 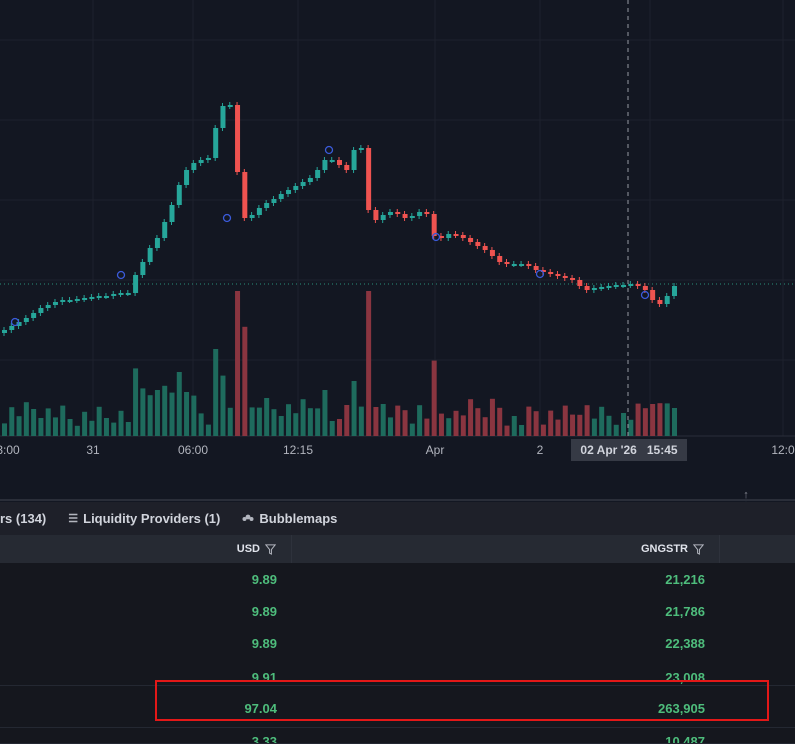 What do you see at coordinates (73, 519) in the screenshot?
I see `list-icon: ☰` at bounding box center [73, 519].